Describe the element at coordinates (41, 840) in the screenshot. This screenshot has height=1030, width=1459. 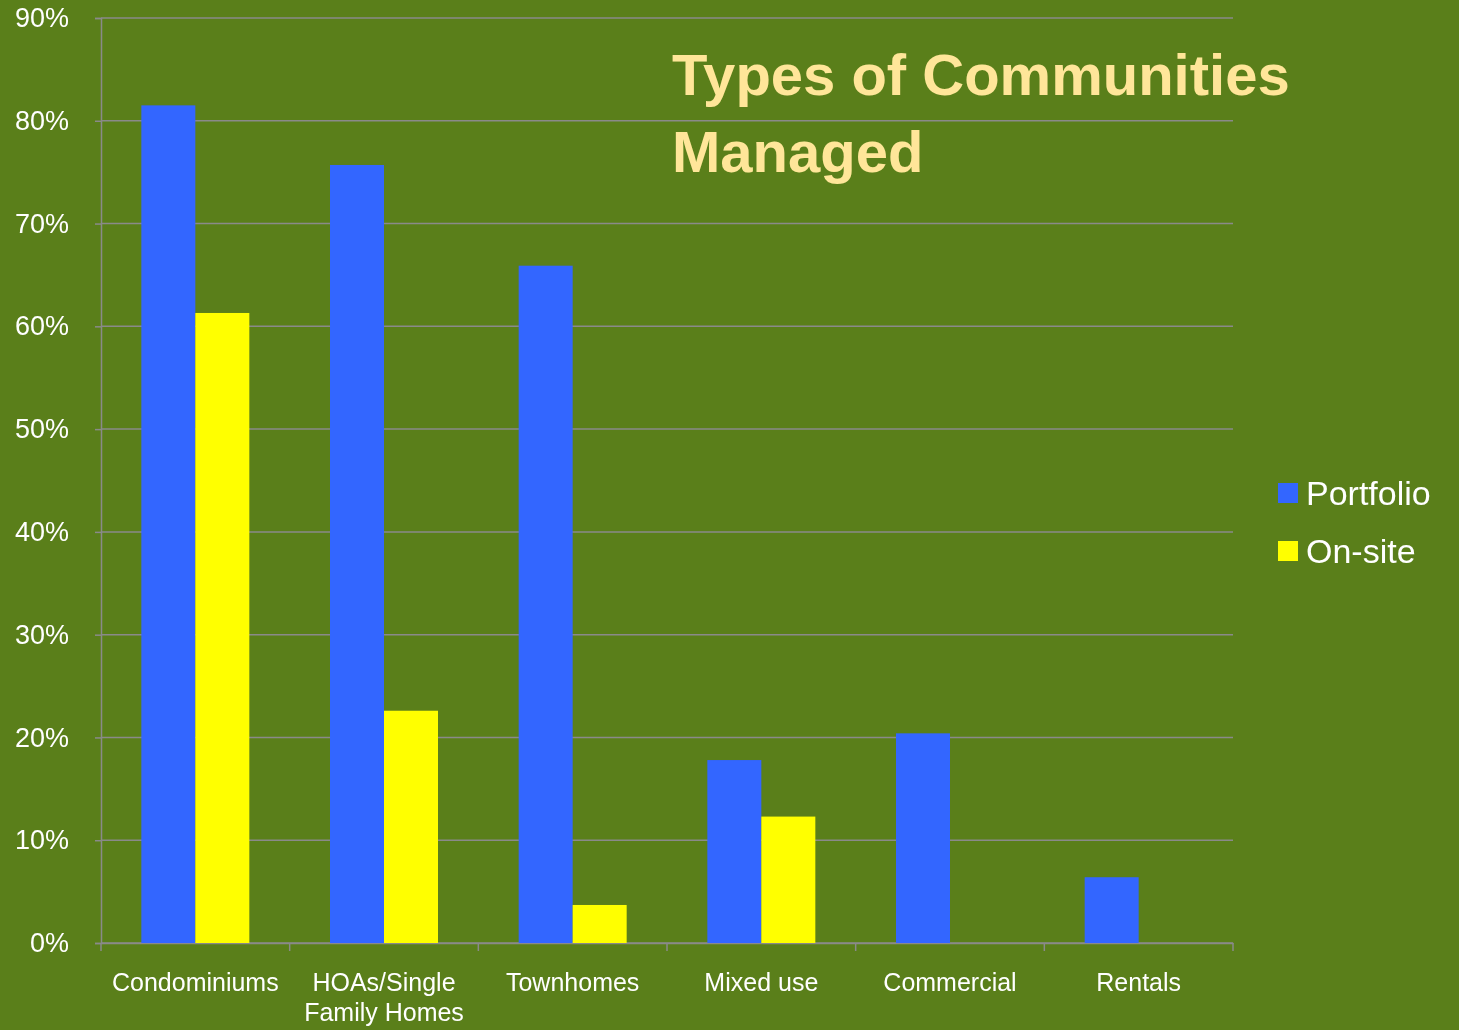
I see `y-tick-label: 10%` at that location.